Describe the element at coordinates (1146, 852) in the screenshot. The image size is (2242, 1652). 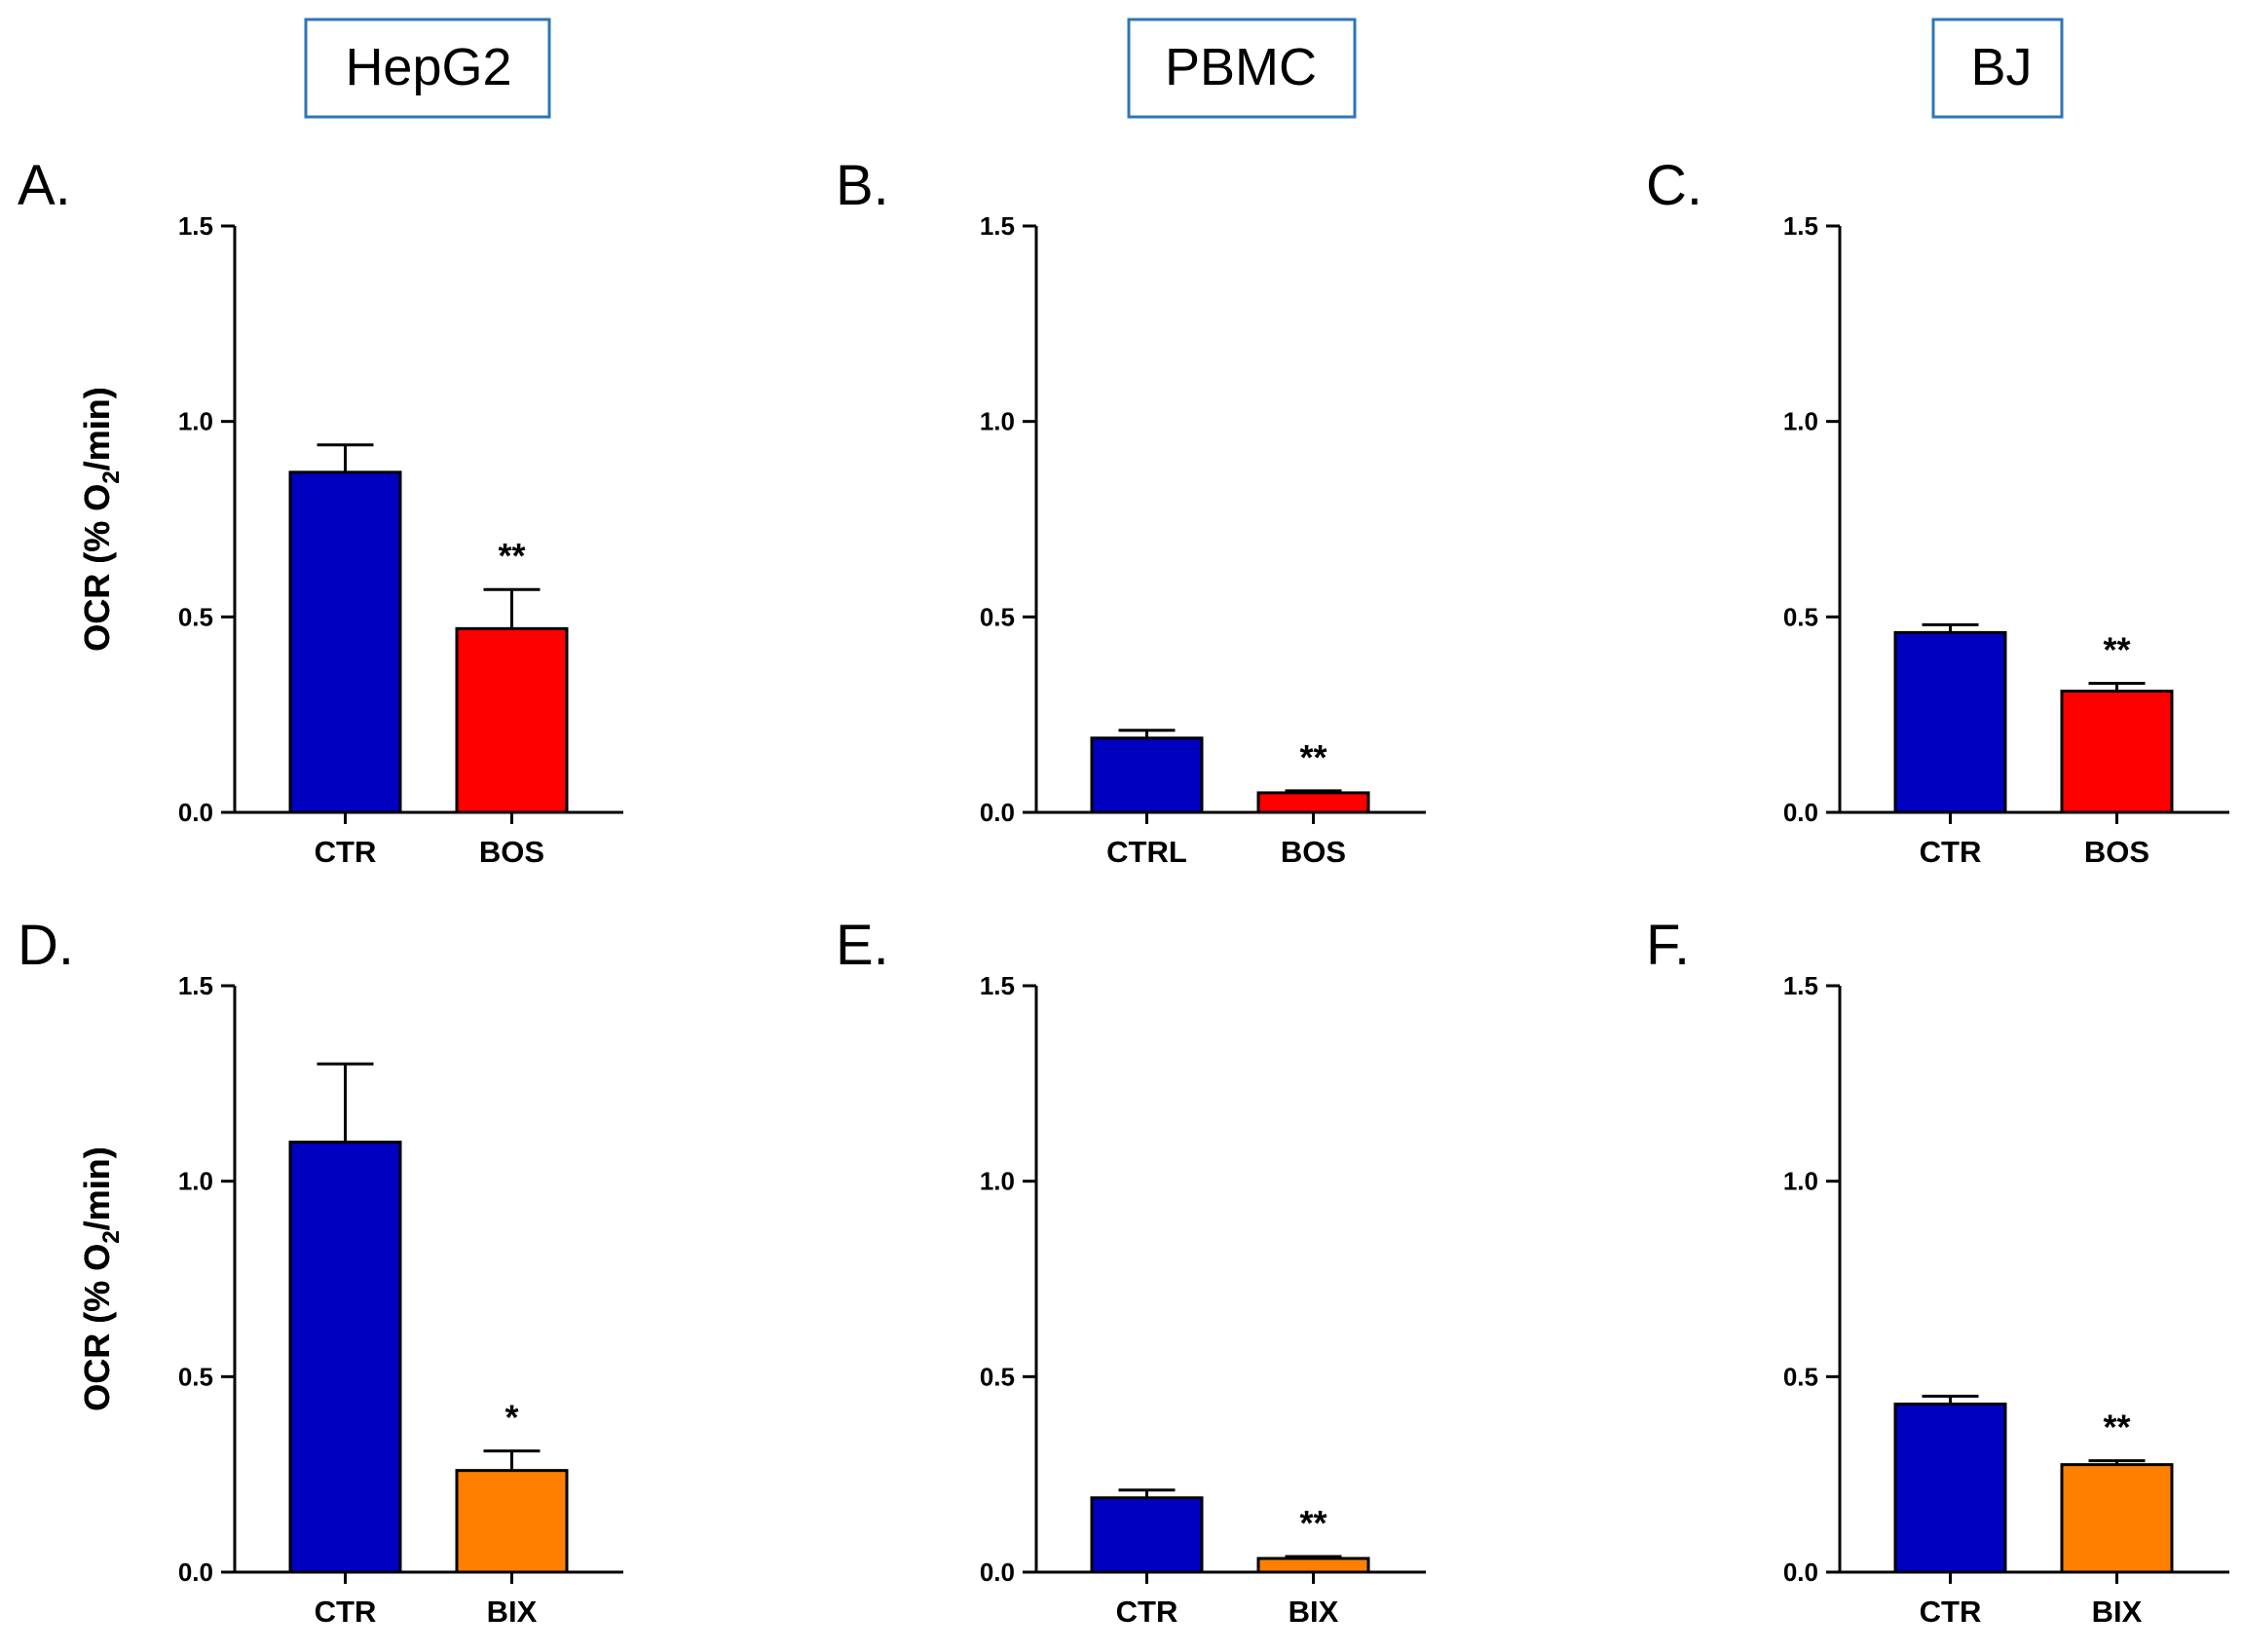
I see `x-tick-label-ctrl: CTRL` at that location.